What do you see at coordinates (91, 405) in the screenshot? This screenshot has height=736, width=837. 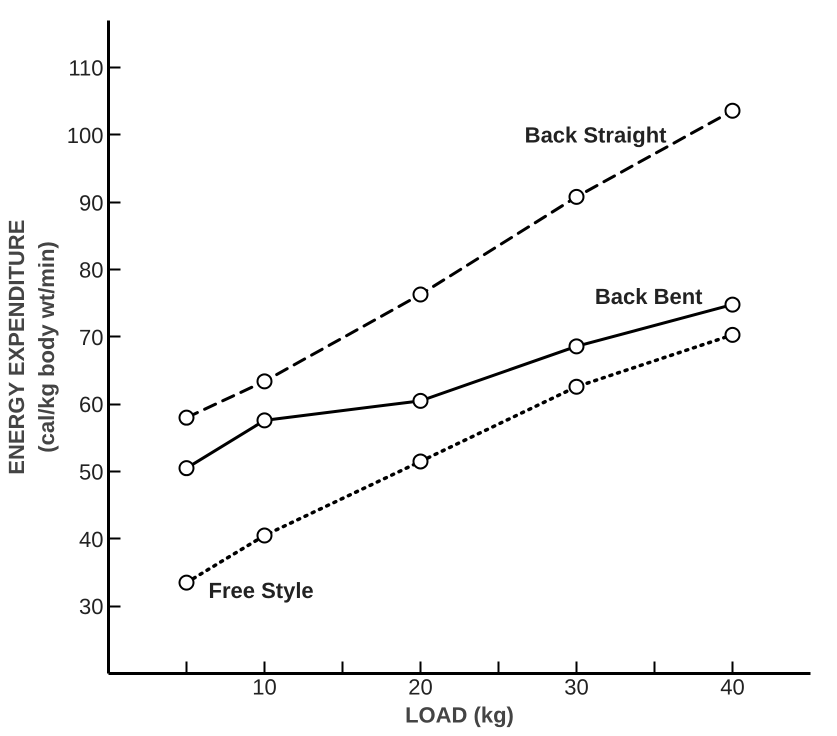 I see `y-tick-label: 60` at bounding box center [91, 405].